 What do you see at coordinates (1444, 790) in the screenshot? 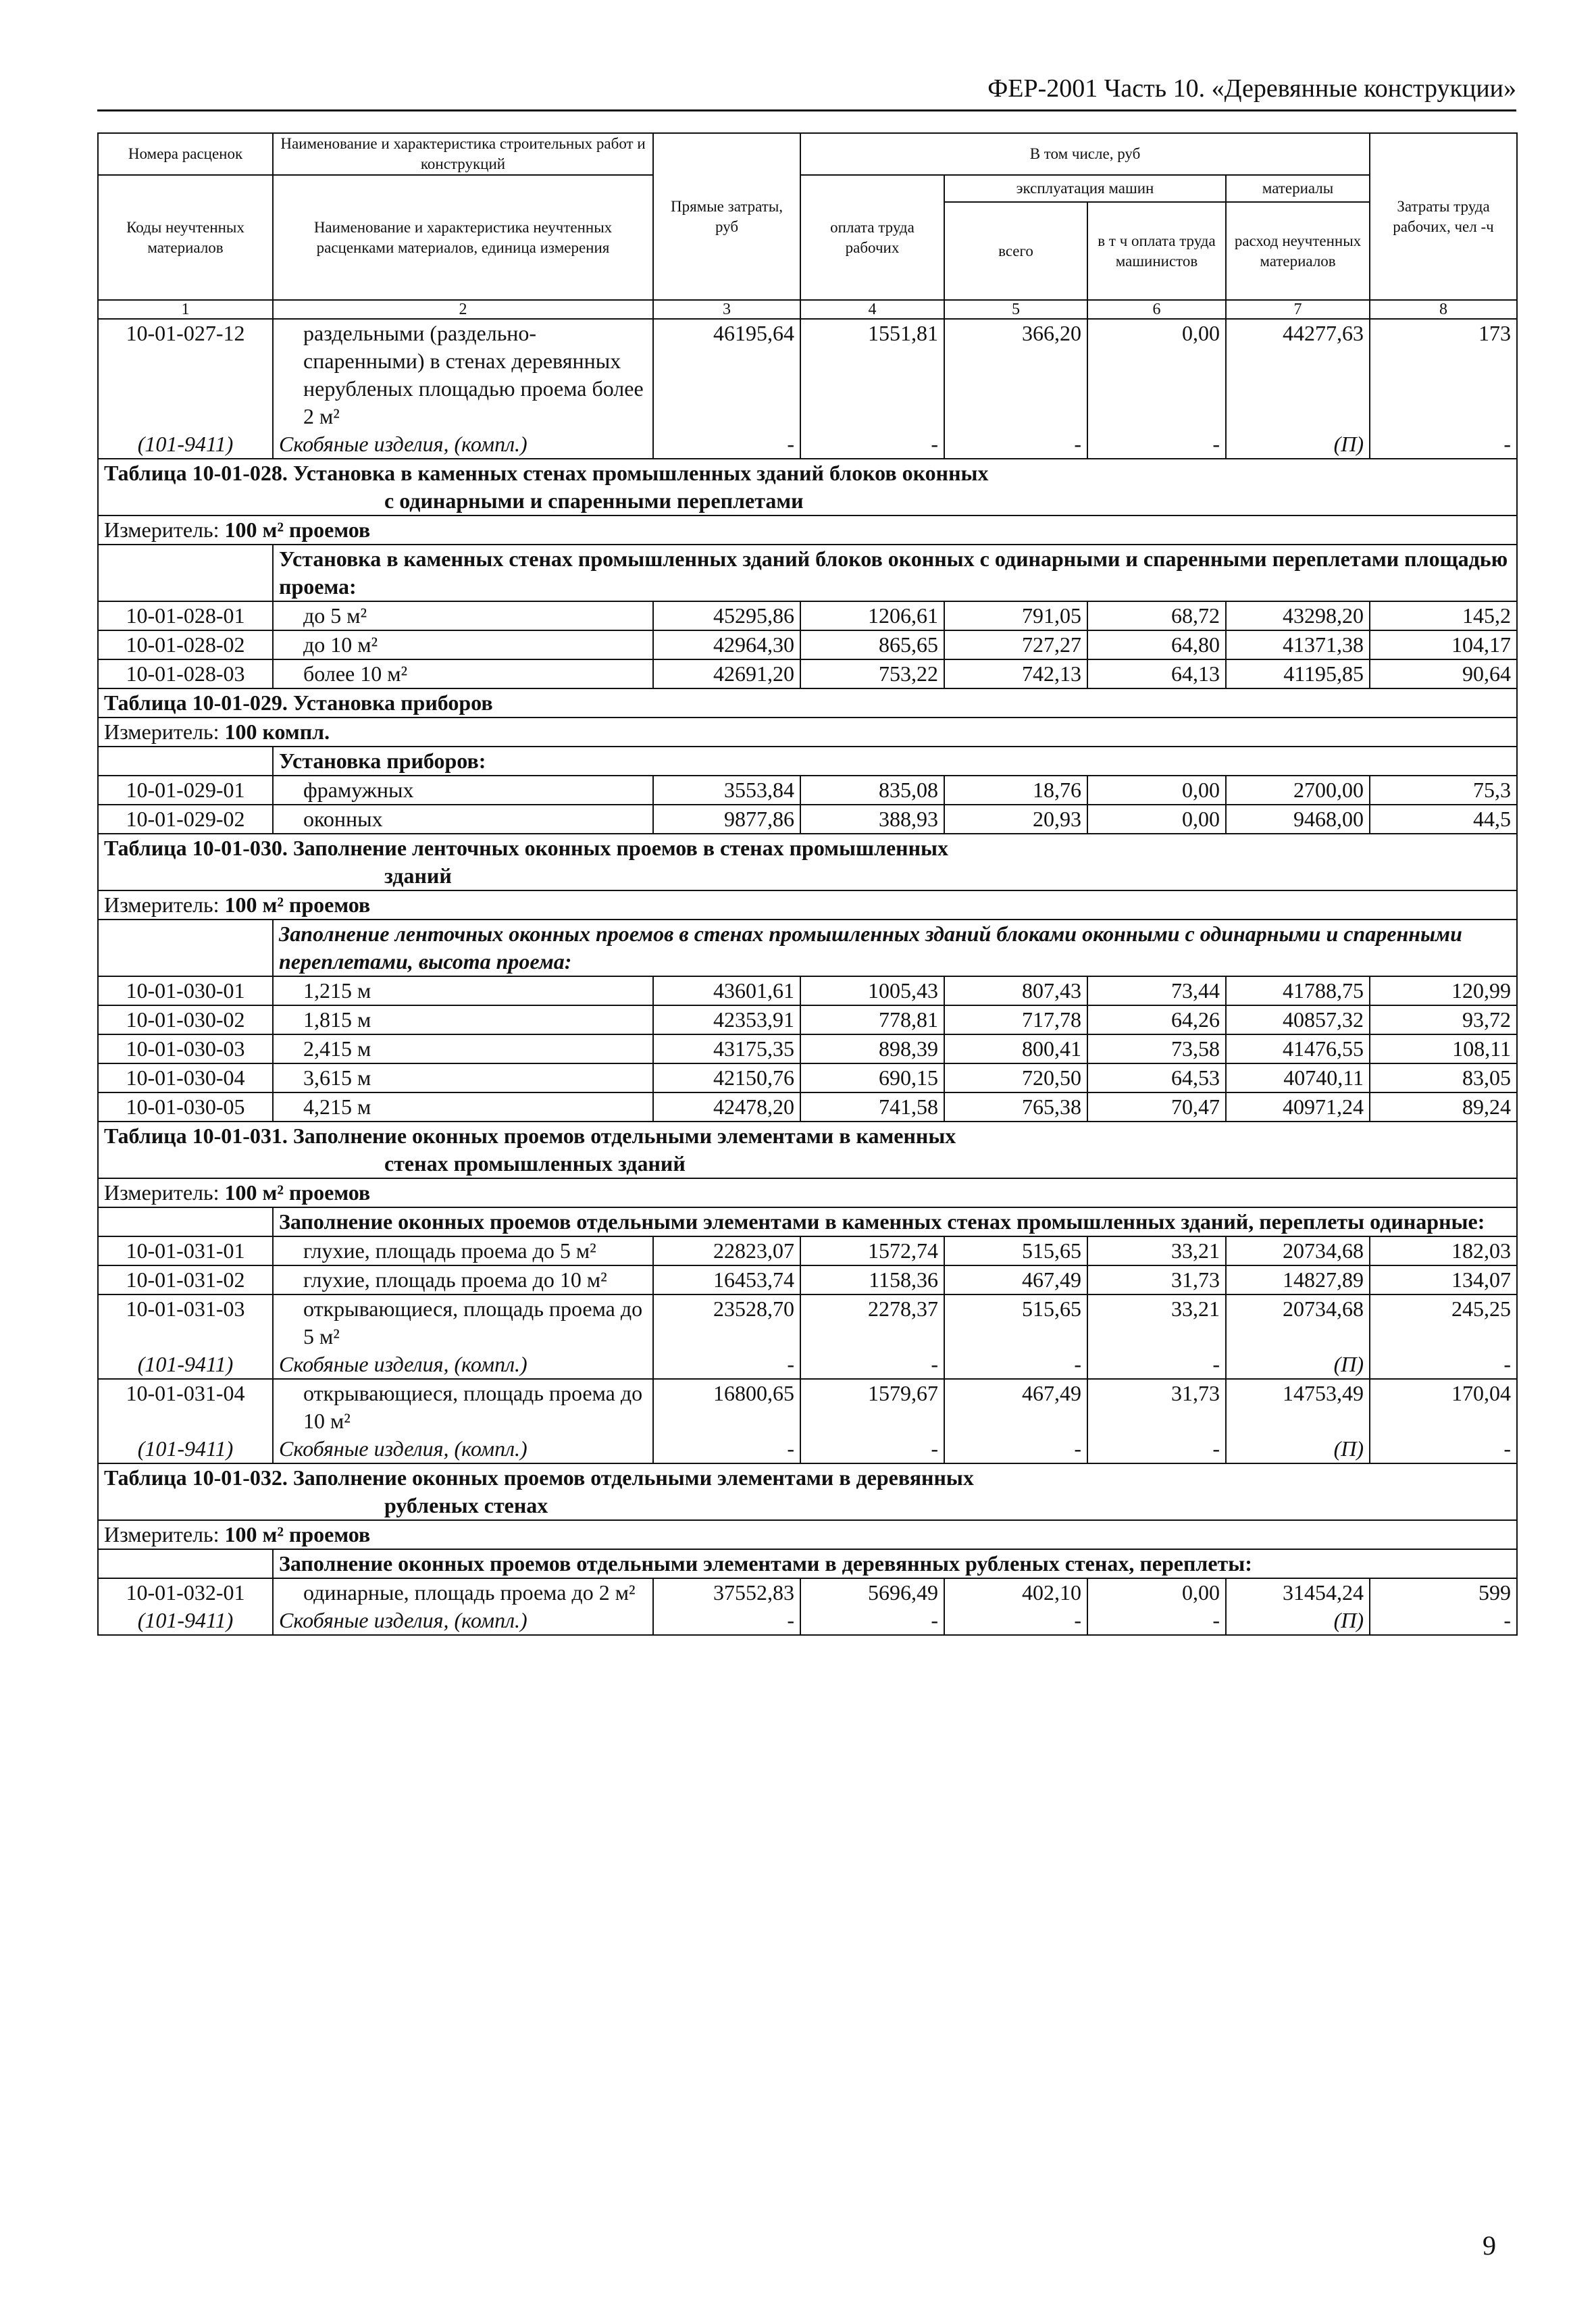
I see `value-cell: 75,3` at bounding box center [1444, 790].